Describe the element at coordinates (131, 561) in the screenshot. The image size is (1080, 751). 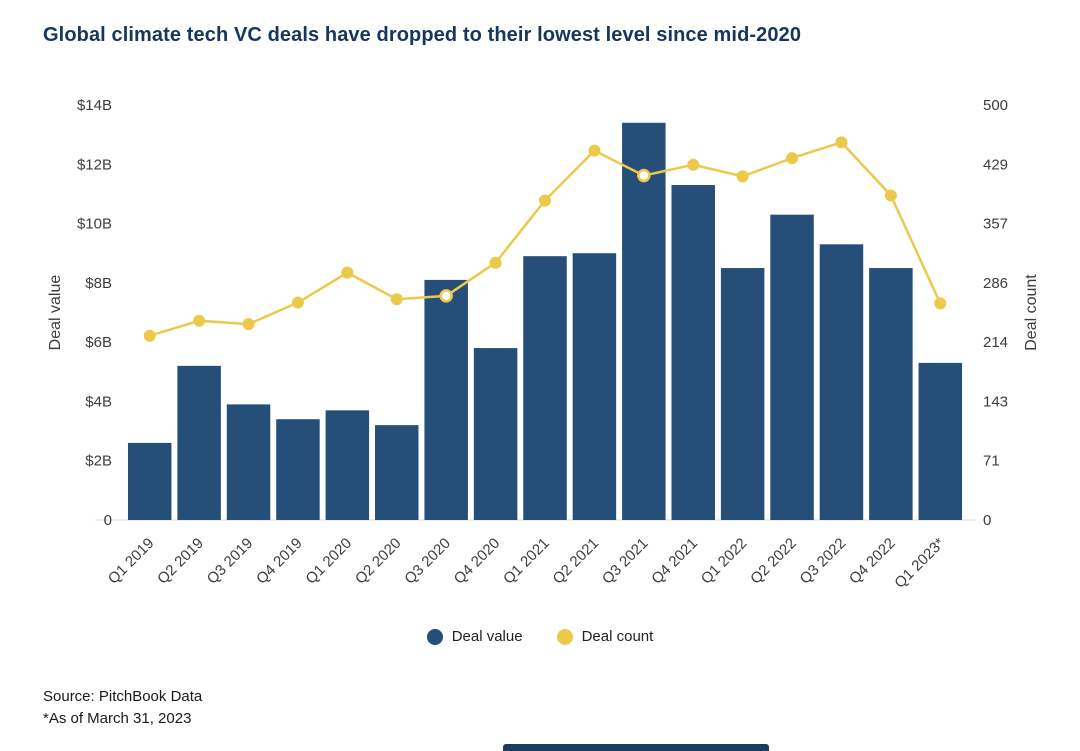
I see `x-axis-label: Q1 2019` at that location.